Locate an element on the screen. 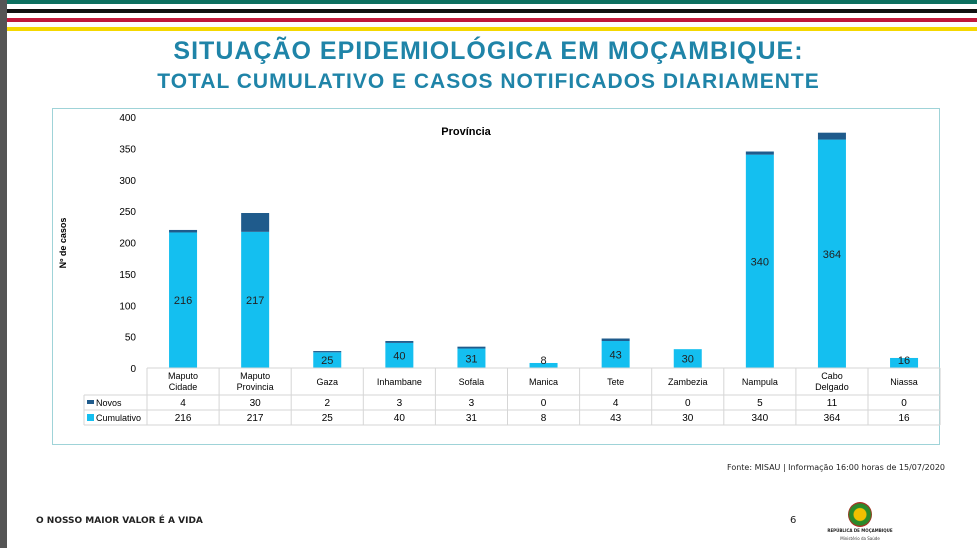  data-label: 43 is located at coordinates (616, 356).